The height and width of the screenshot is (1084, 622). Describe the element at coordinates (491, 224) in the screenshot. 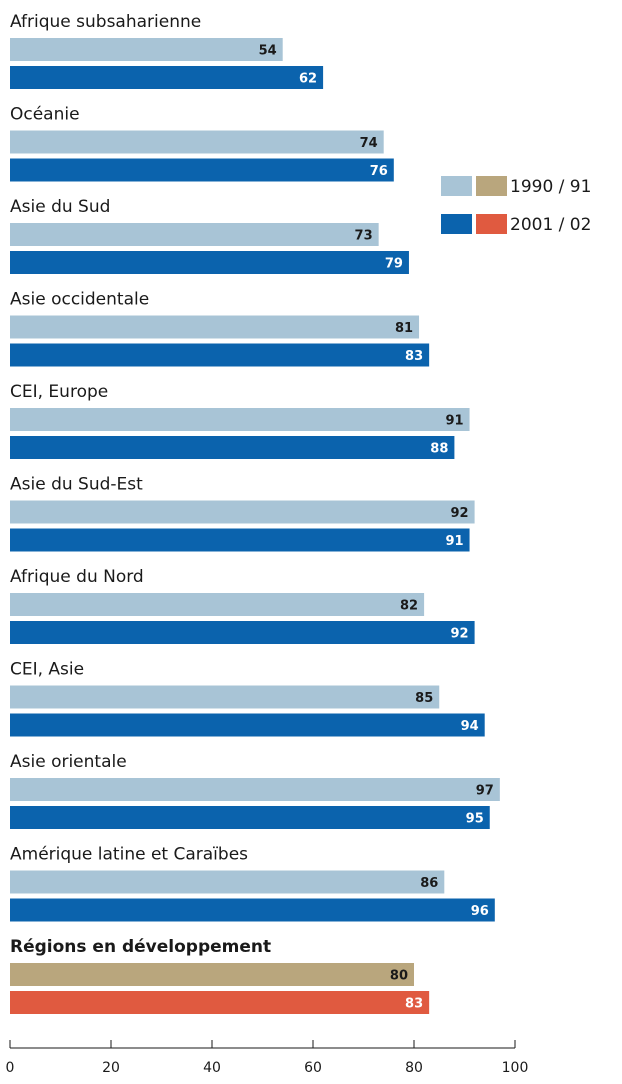

I see `legend-swatch-series-2-aggregate` at that location.